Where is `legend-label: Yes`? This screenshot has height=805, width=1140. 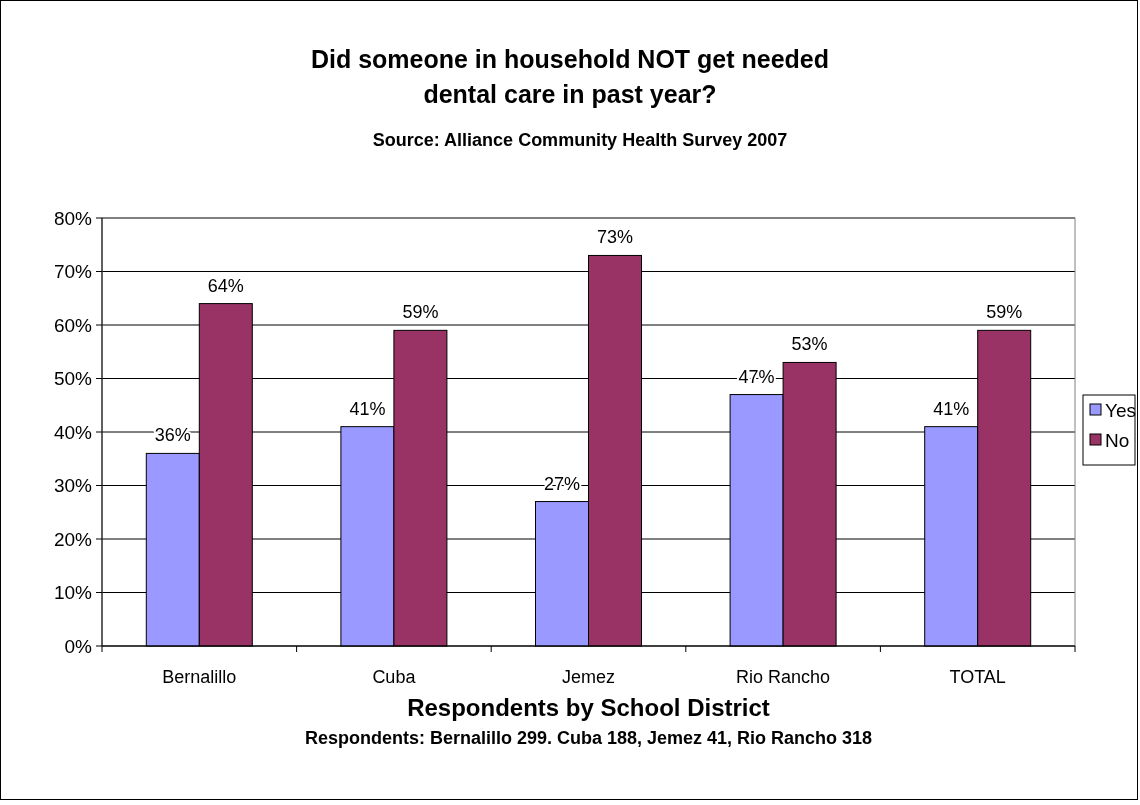
legend-label: Yes is located at coordinates (1120, 410).